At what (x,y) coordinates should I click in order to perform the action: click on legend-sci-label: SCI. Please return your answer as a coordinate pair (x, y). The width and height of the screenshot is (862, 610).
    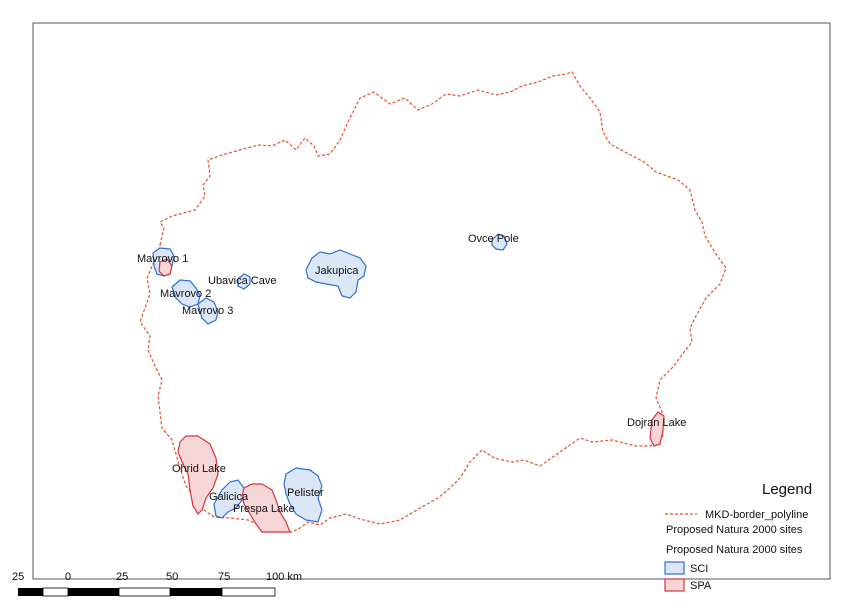
    Looking at the image, I should click on (699, 569).